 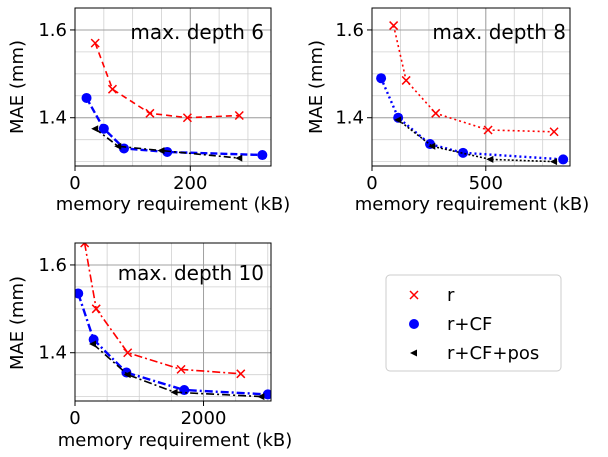 What do you see at coordinates (204, 418) in the screenshot?
I see `x-tick-label: 2000` at bounding box center [204, 418].